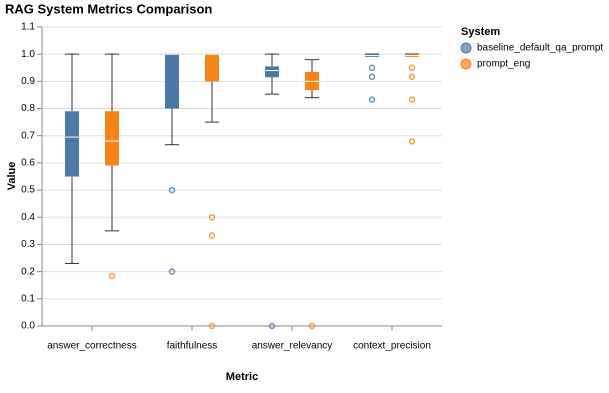  What do you see at coordinates (480, 32) in the screenshot?
I see `legend-title: System` at bounding box center [480, 32].